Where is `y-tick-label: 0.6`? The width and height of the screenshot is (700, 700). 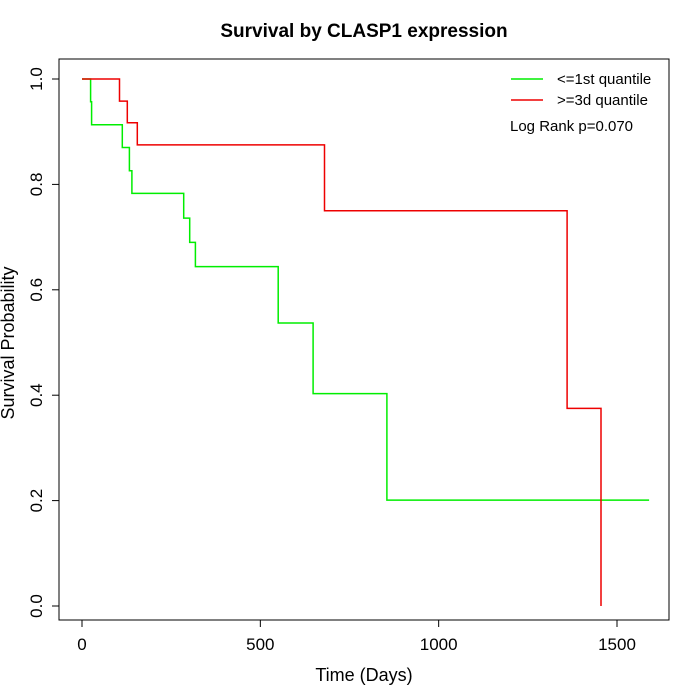
y-tick-label: 0.6 is located at coordinates (36, 290).